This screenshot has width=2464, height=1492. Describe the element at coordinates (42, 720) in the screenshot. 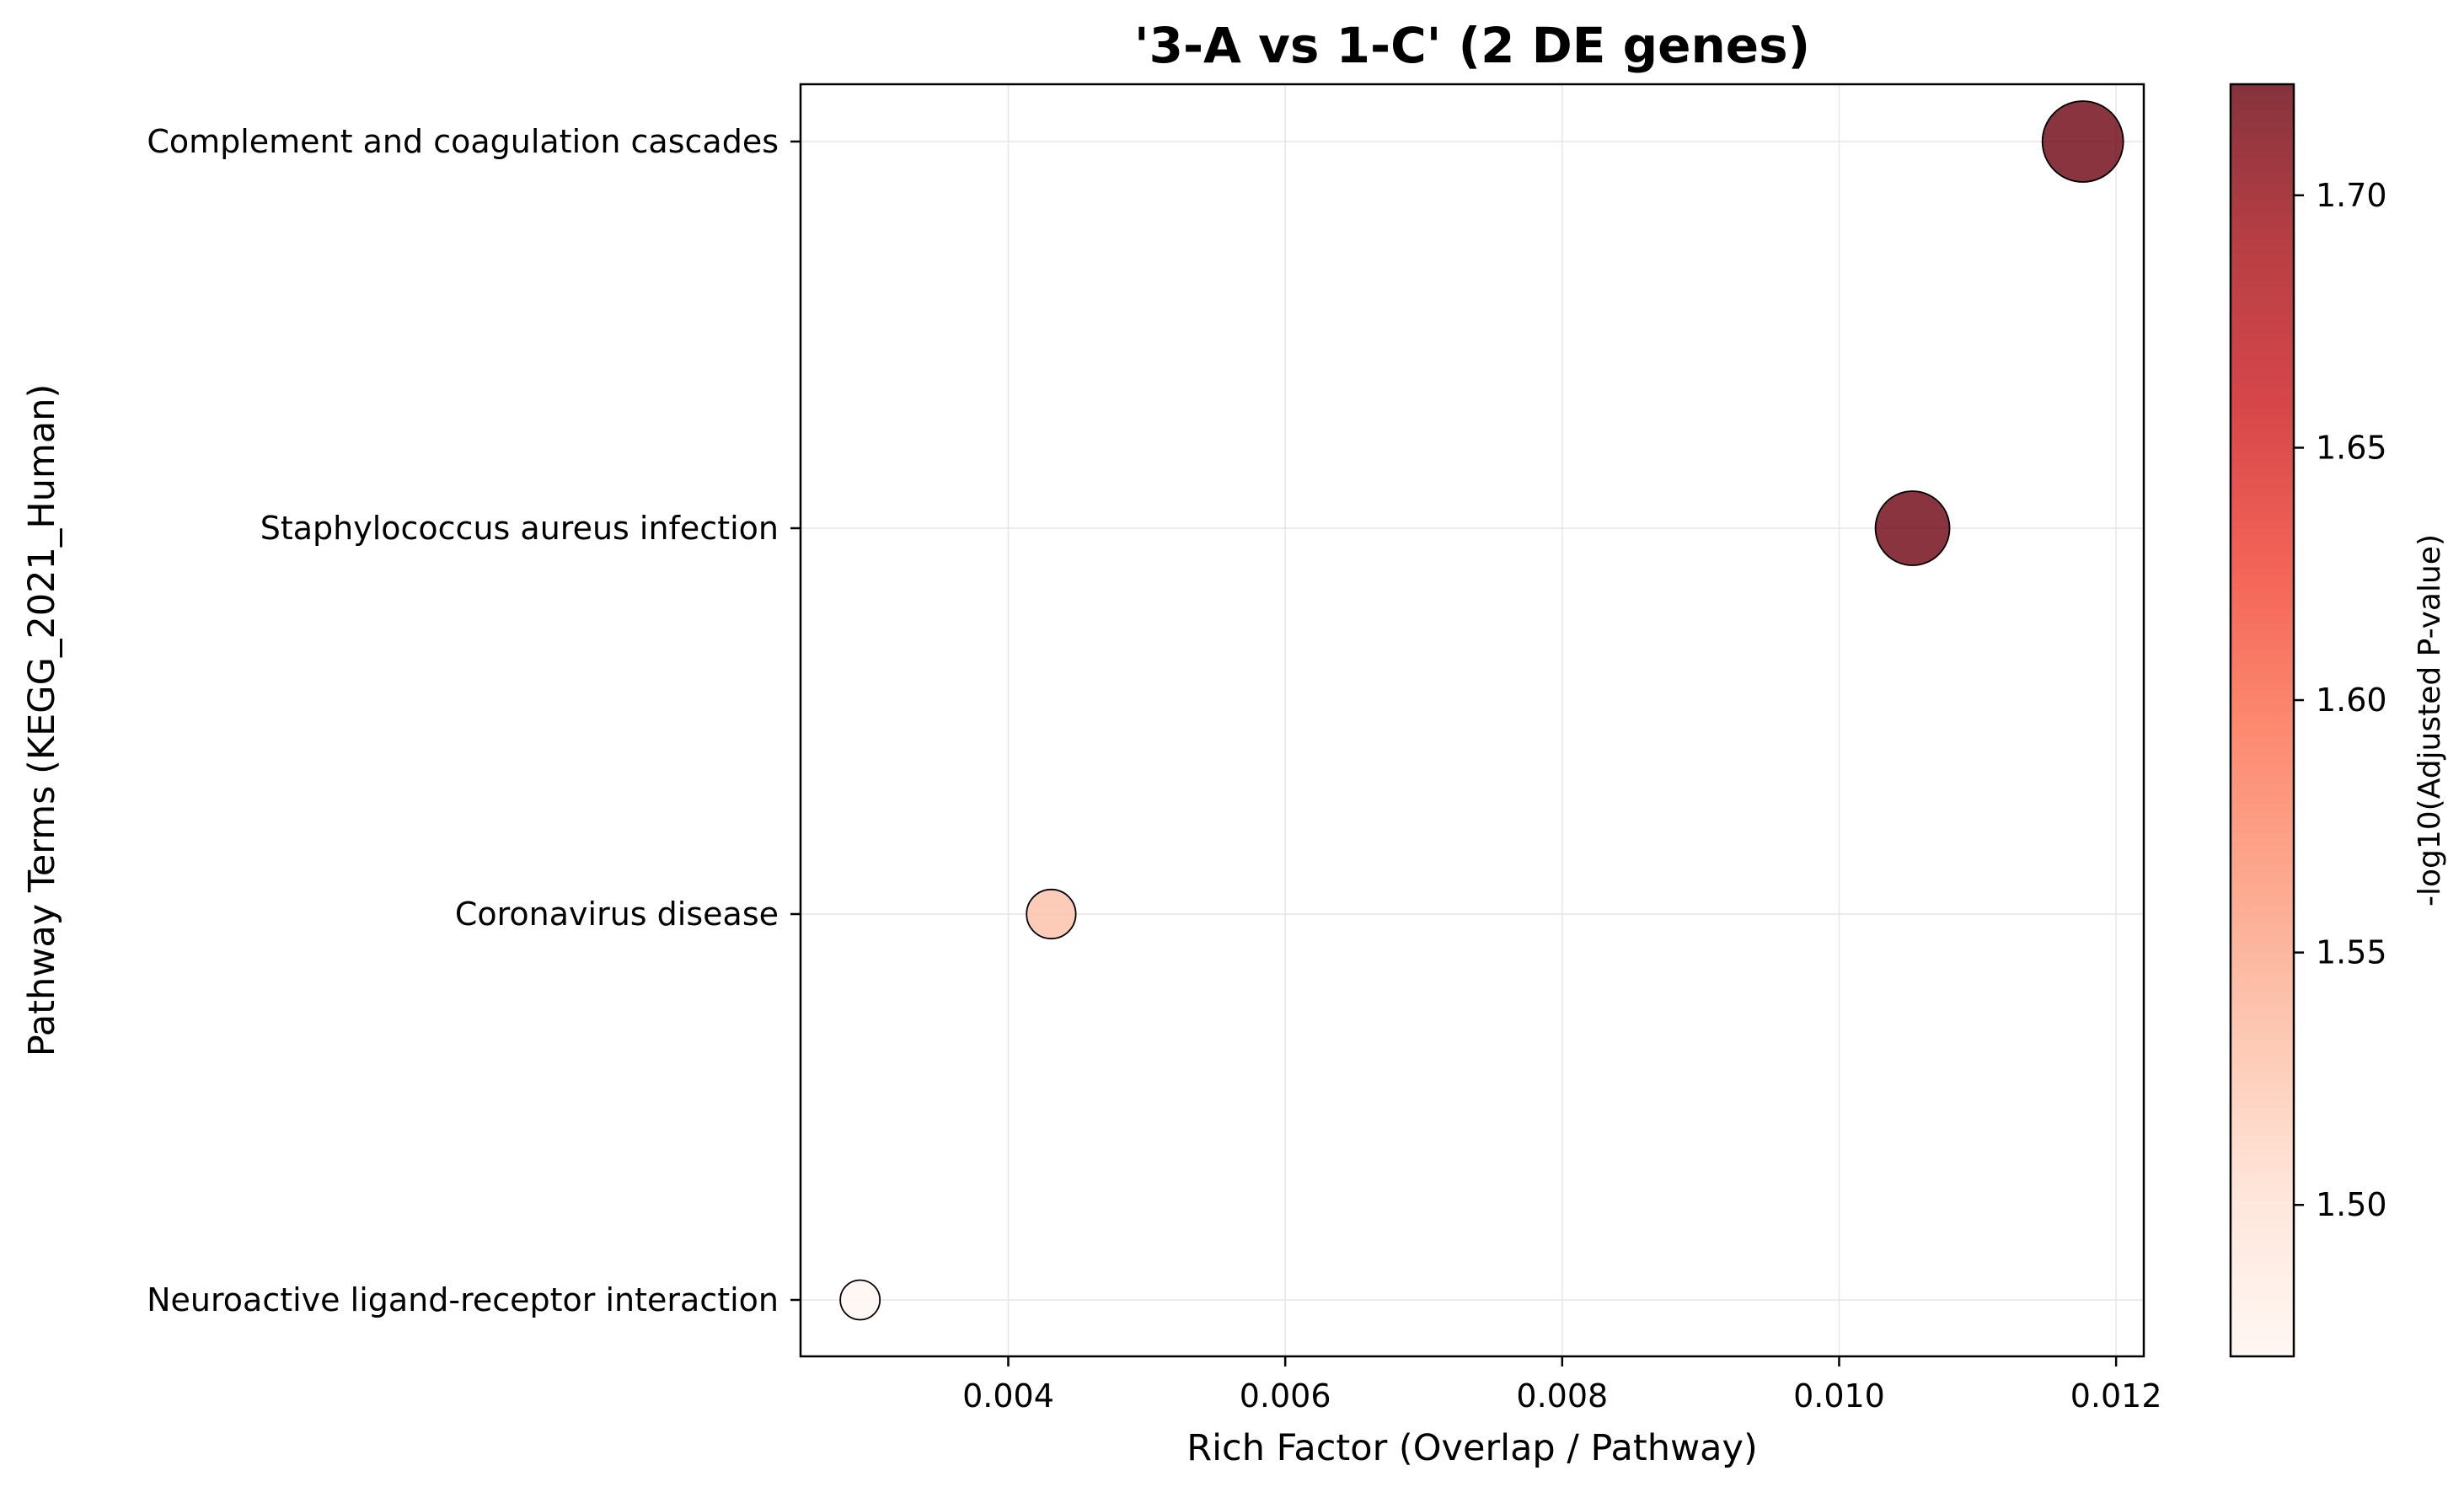

I see `y-axis-label: Pathway Terms (KEGG_2021_Human)` at that location.